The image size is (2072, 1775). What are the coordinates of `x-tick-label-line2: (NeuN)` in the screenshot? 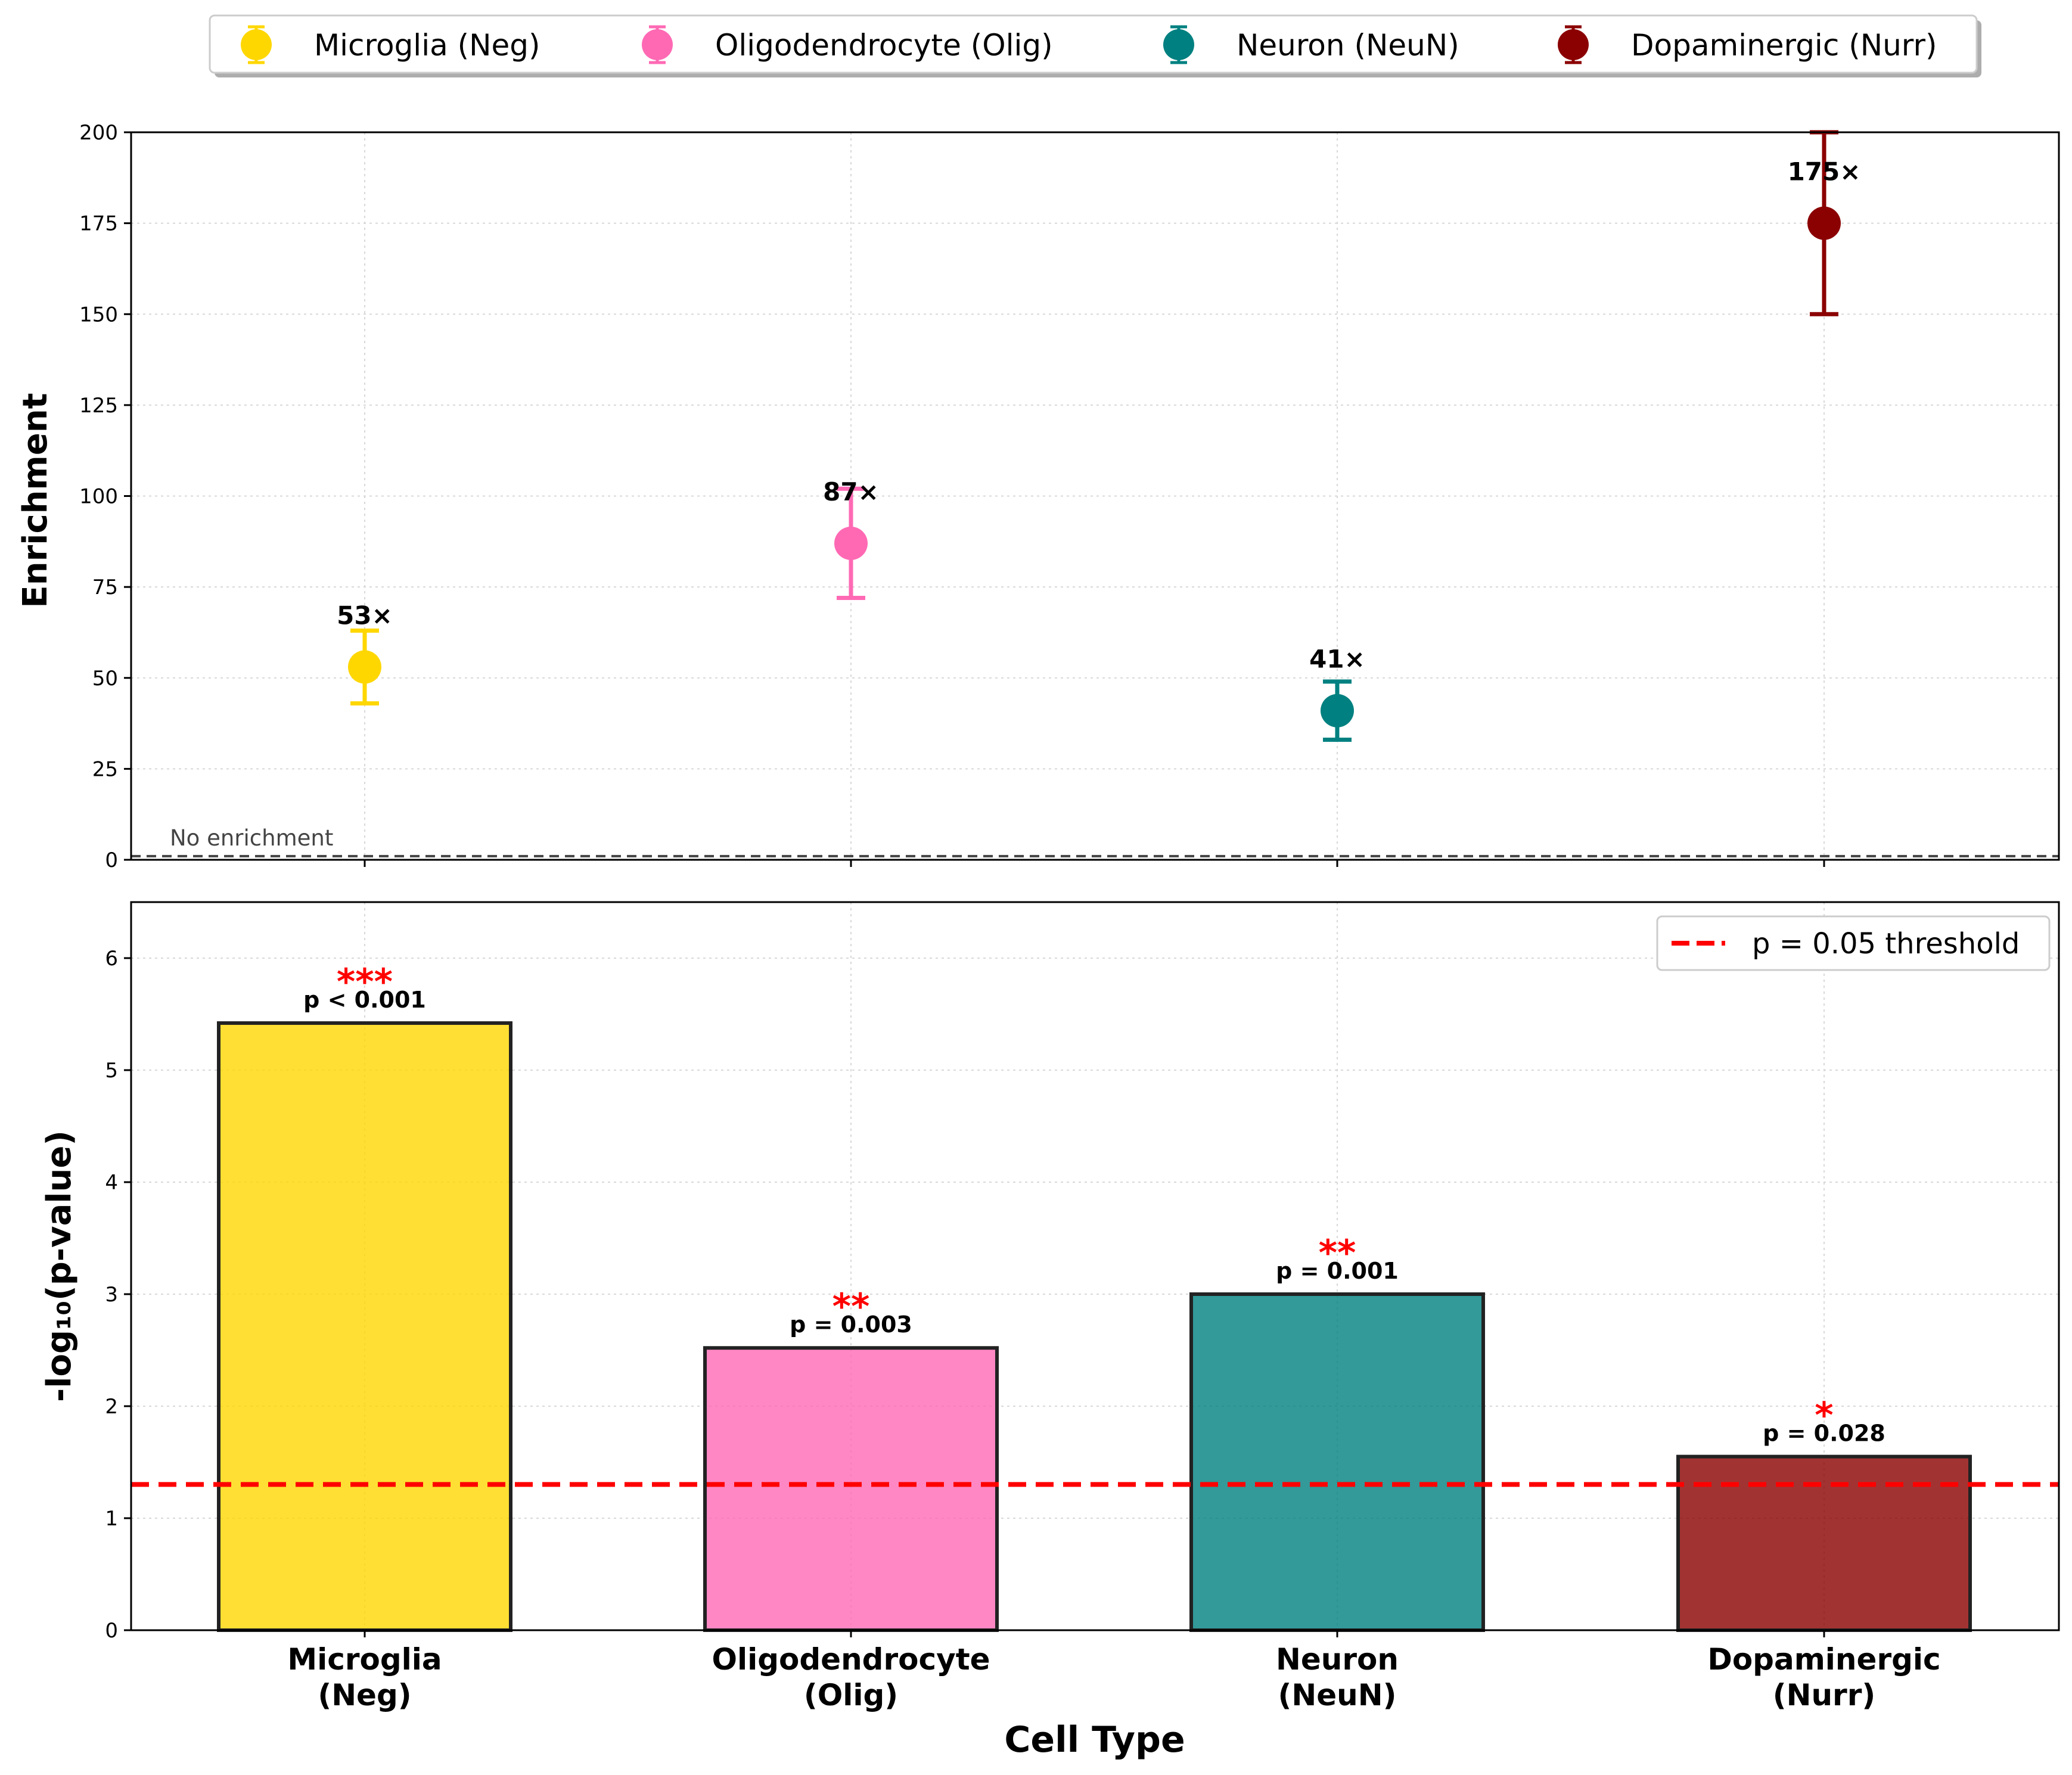 It's located at (1337, 1695).